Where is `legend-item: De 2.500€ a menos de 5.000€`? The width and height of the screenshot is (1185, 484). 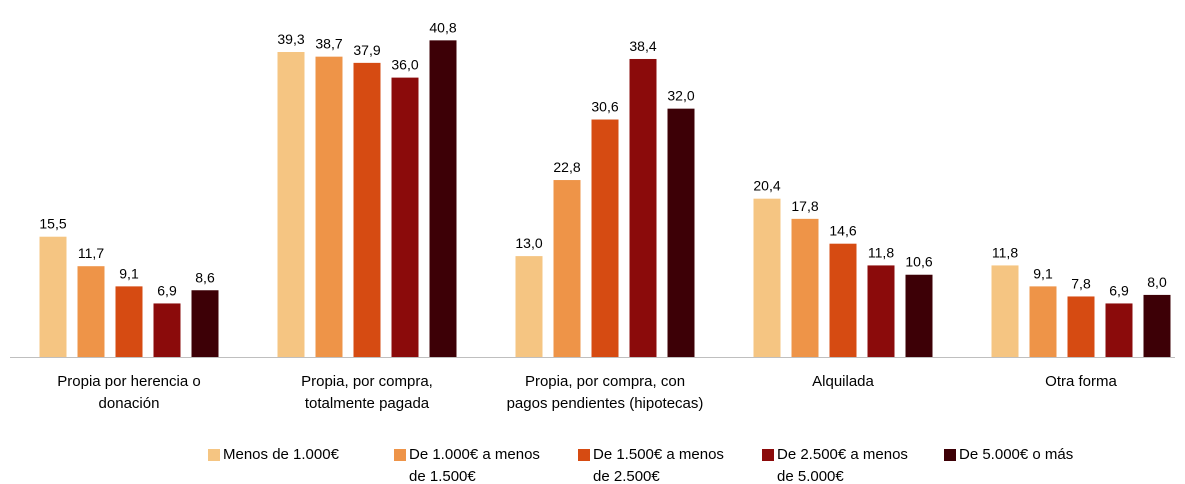 legend-item: De 2.500€ a menos de 5.000€ is located at coordinates (844, 464).